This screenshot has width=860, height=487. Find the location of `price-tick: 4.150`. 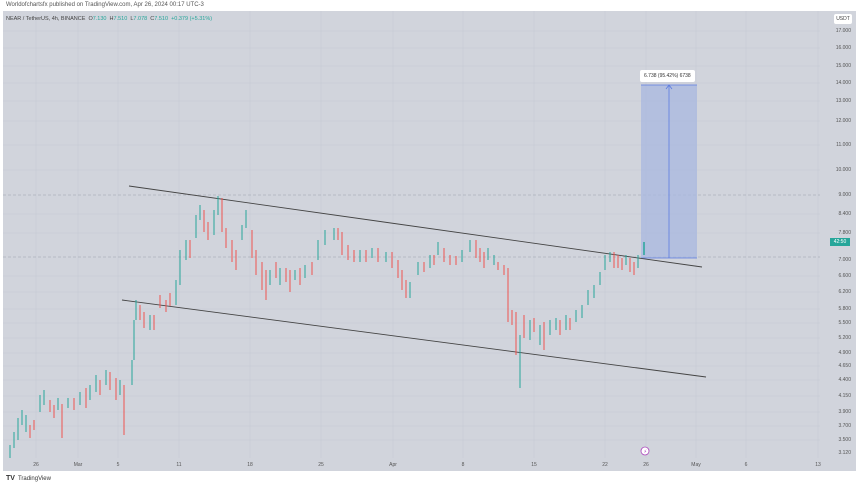

price-tick: 4.150 is located at coordinates (844, 396).